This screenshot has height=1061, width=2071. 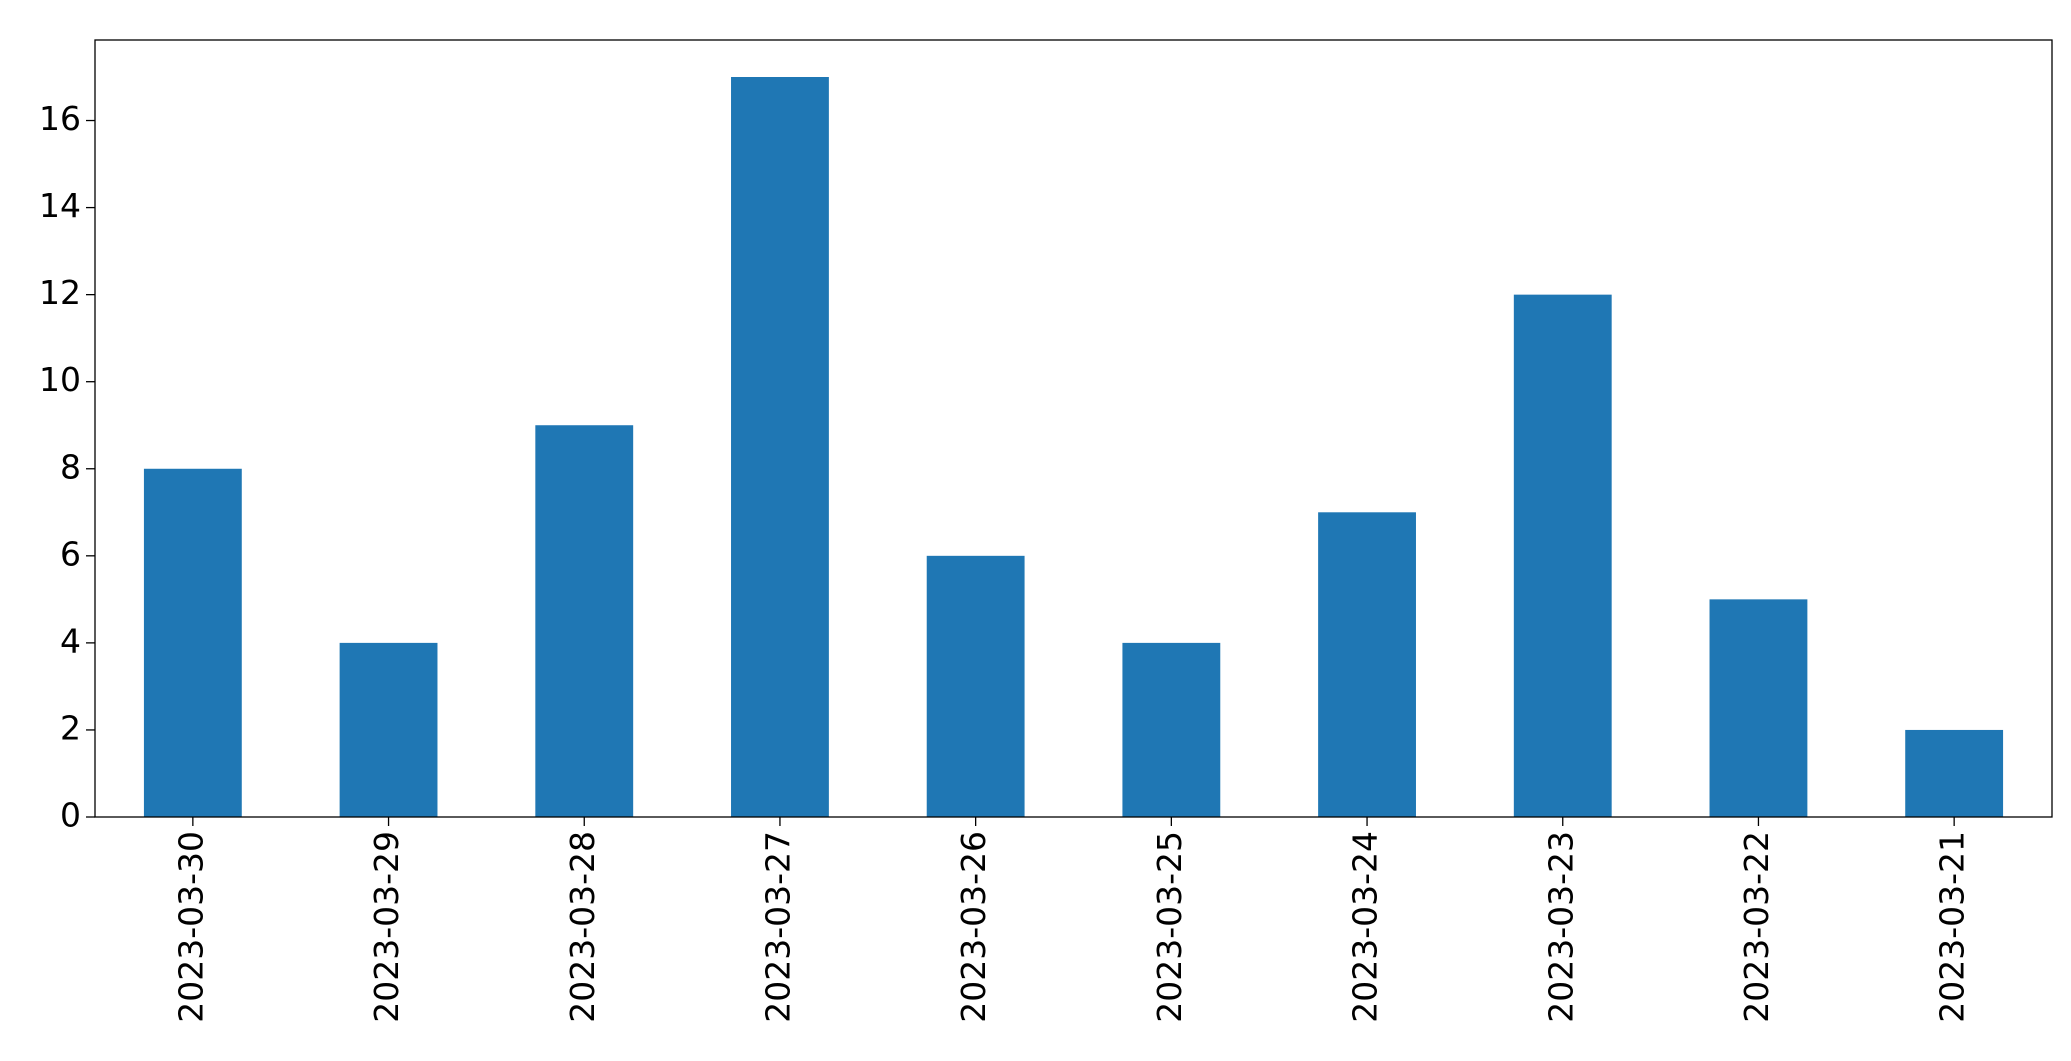 What do you see at coordinates (190, 927) in the screenshot?
I see `x-tick-label: 2023-03-30` at bounding box center [190, 927].